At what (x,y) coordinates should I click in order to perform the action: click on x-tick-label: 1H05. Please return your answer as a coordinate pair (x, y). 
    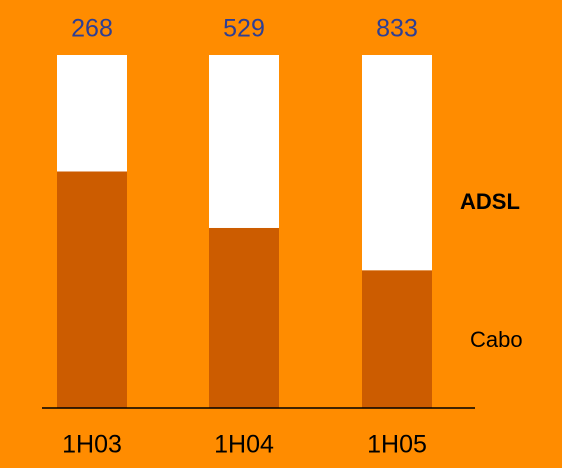
    Looking at the image, I should click on (397, 445).